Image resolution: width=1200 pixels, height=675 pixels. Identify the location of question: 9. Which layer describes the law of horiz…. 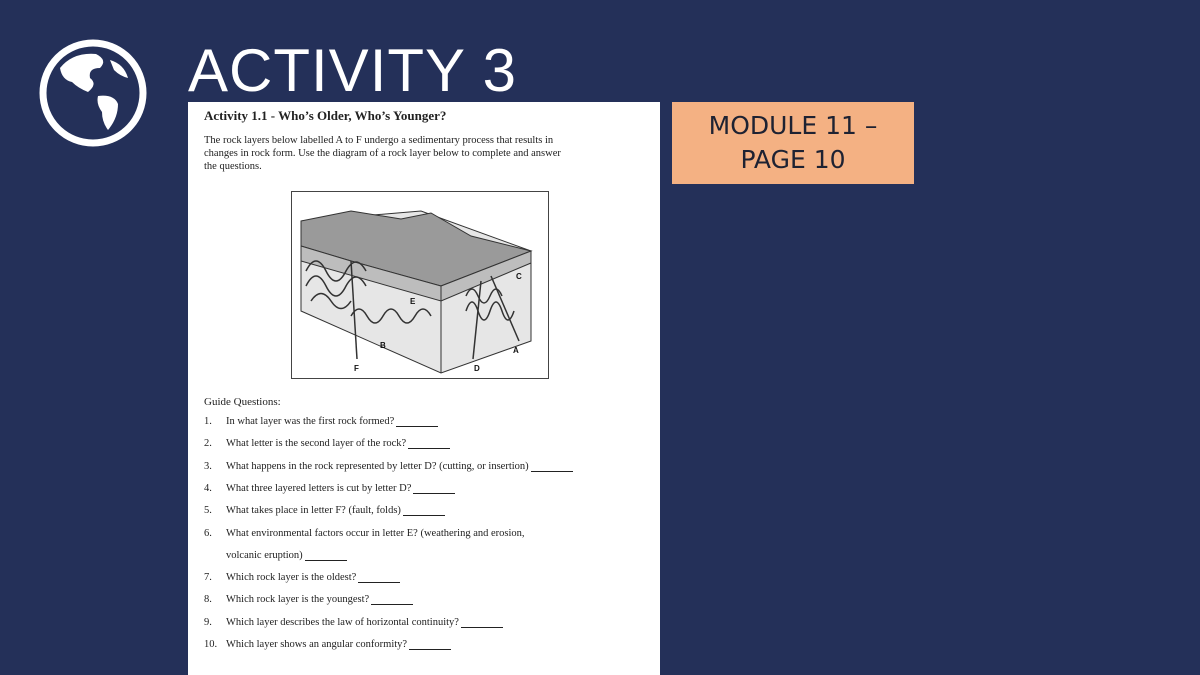
(353, 622).